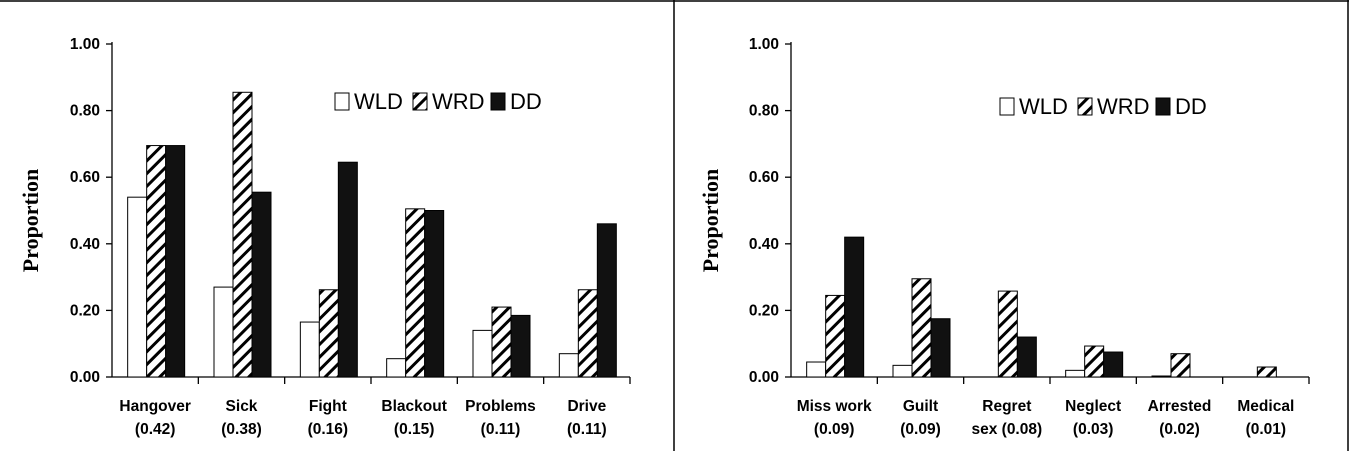 The height and width of the screenshot is (451, 1349). Describe the element at coordinates (1006, 406) in the screenshot. I see `category-label: Regret` at that location.